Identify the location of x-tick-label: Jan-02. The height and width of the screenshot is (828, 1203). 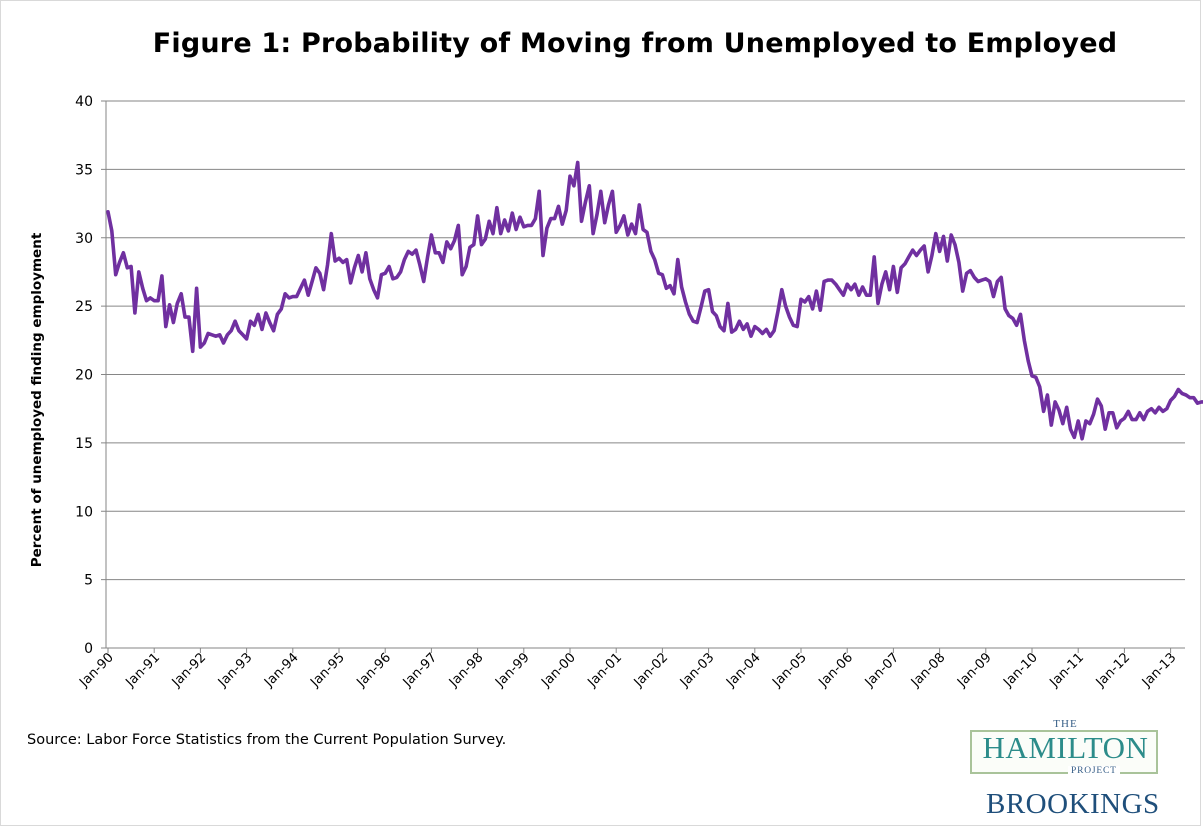
(651, 670).